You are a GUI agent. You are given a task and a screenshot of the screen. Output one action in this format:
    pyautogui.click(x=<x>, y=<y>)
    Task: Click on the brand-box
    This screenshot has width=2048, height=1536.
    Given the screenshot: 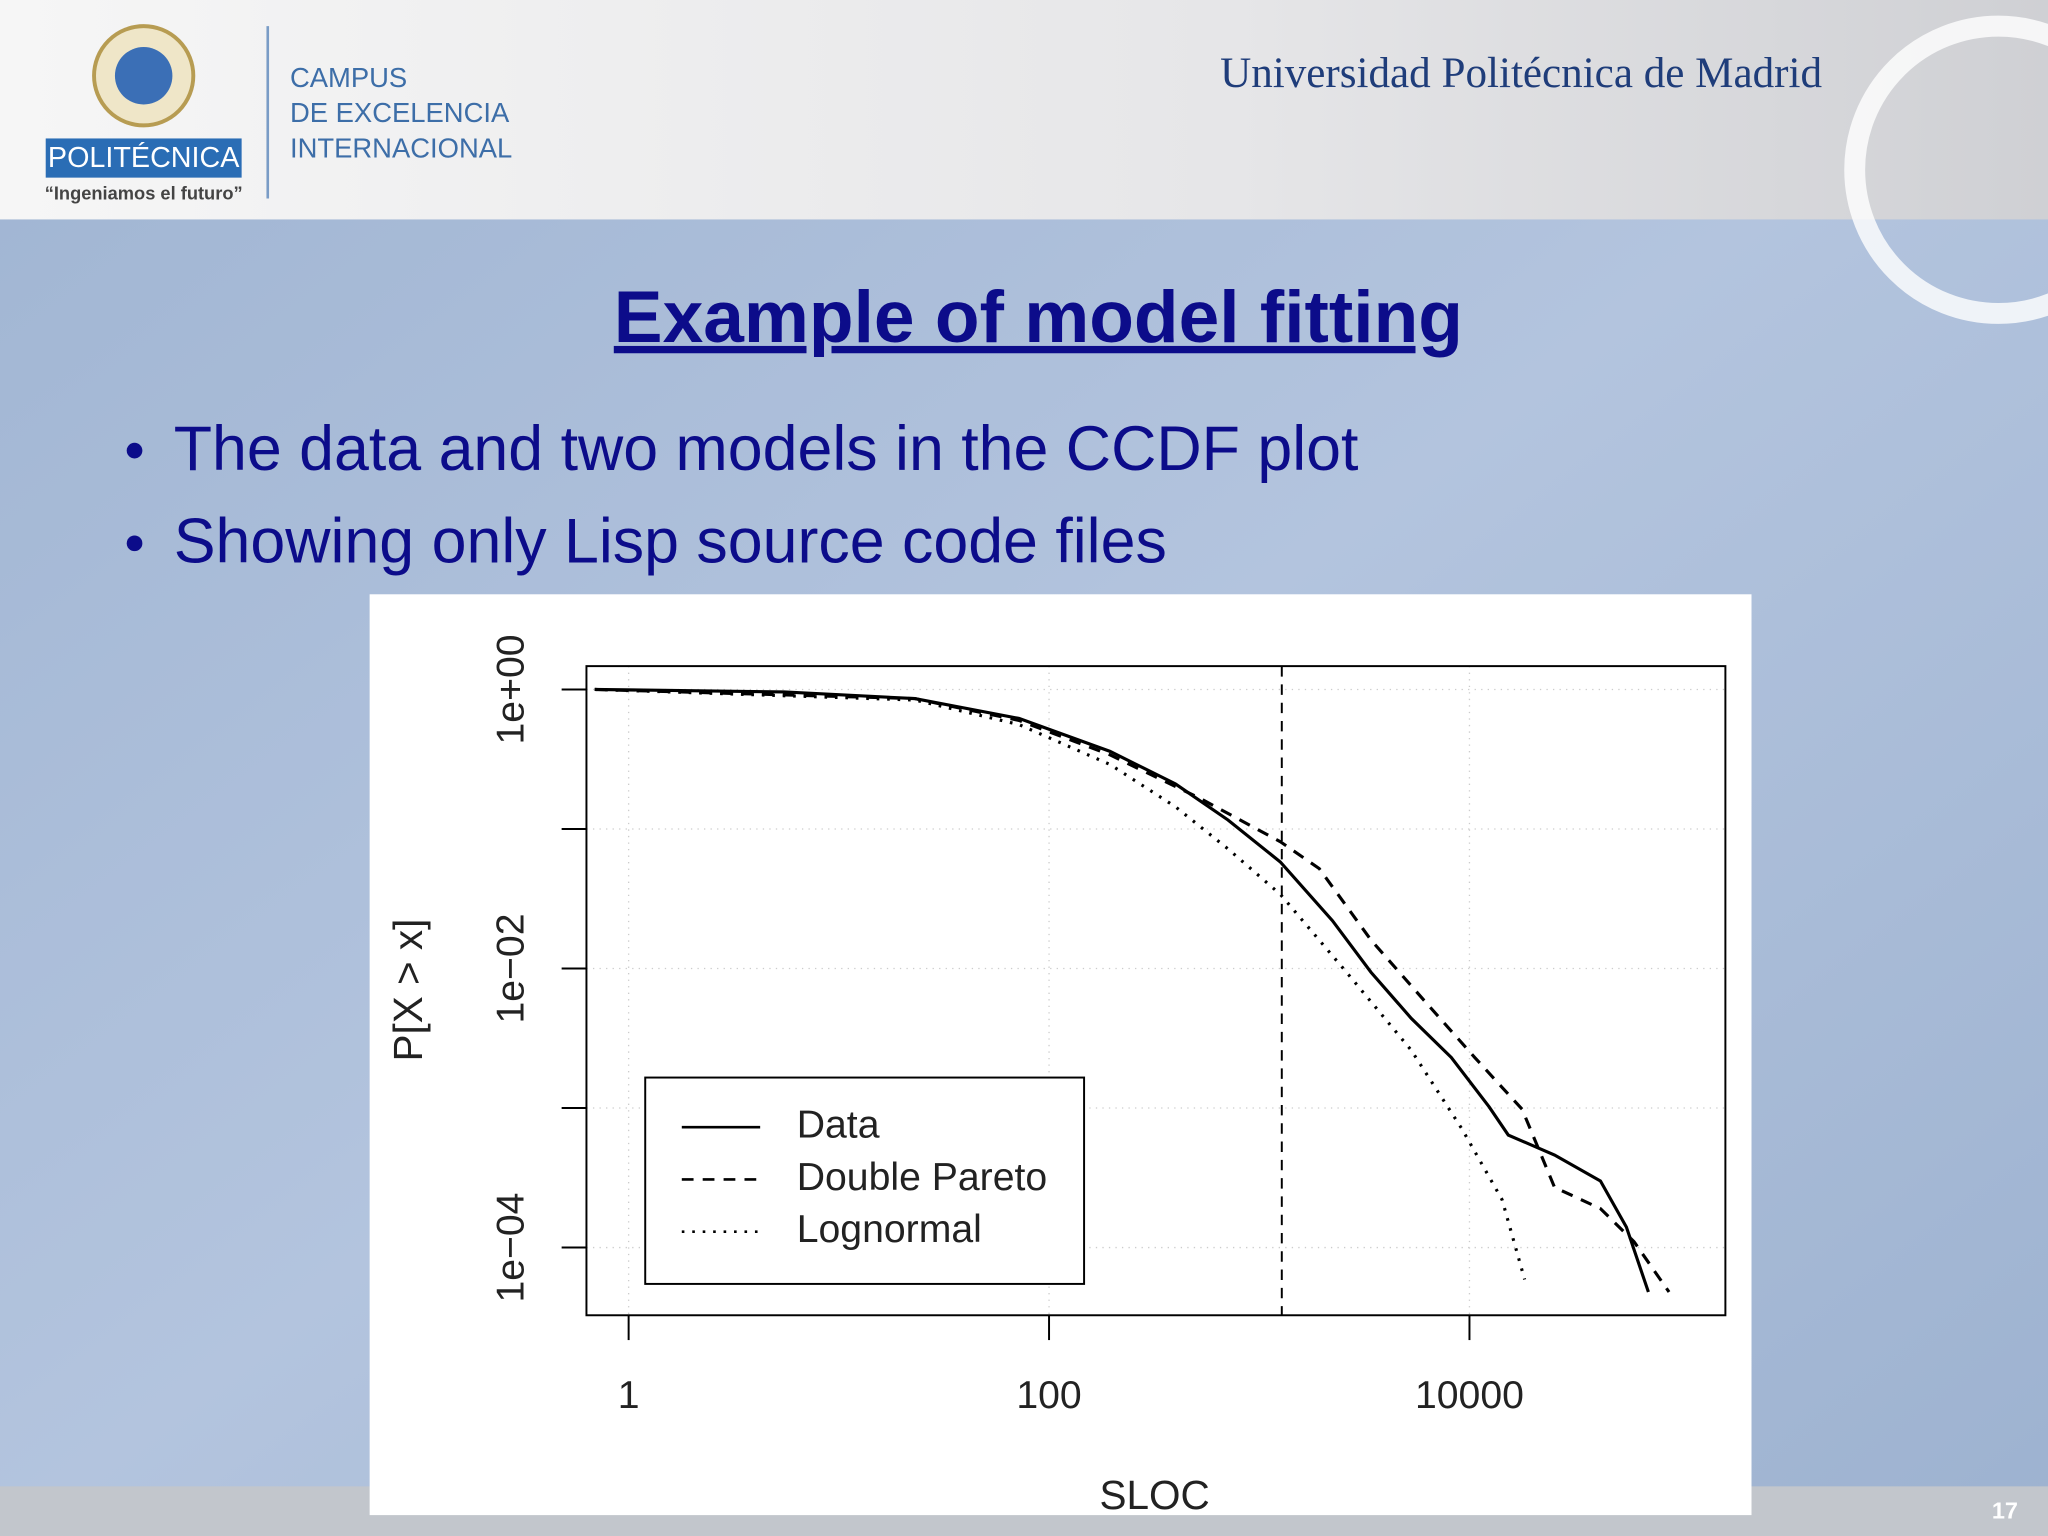 What is the action you would take?
    pyautogui.click(x=143, y=158)
    